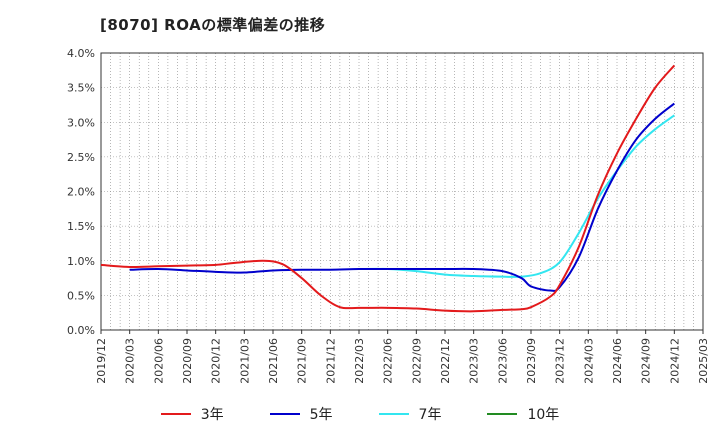  Describe the element at coordinates (531, 361) in the screenshot. I see `x-tick-label: 2023/09` at that location.